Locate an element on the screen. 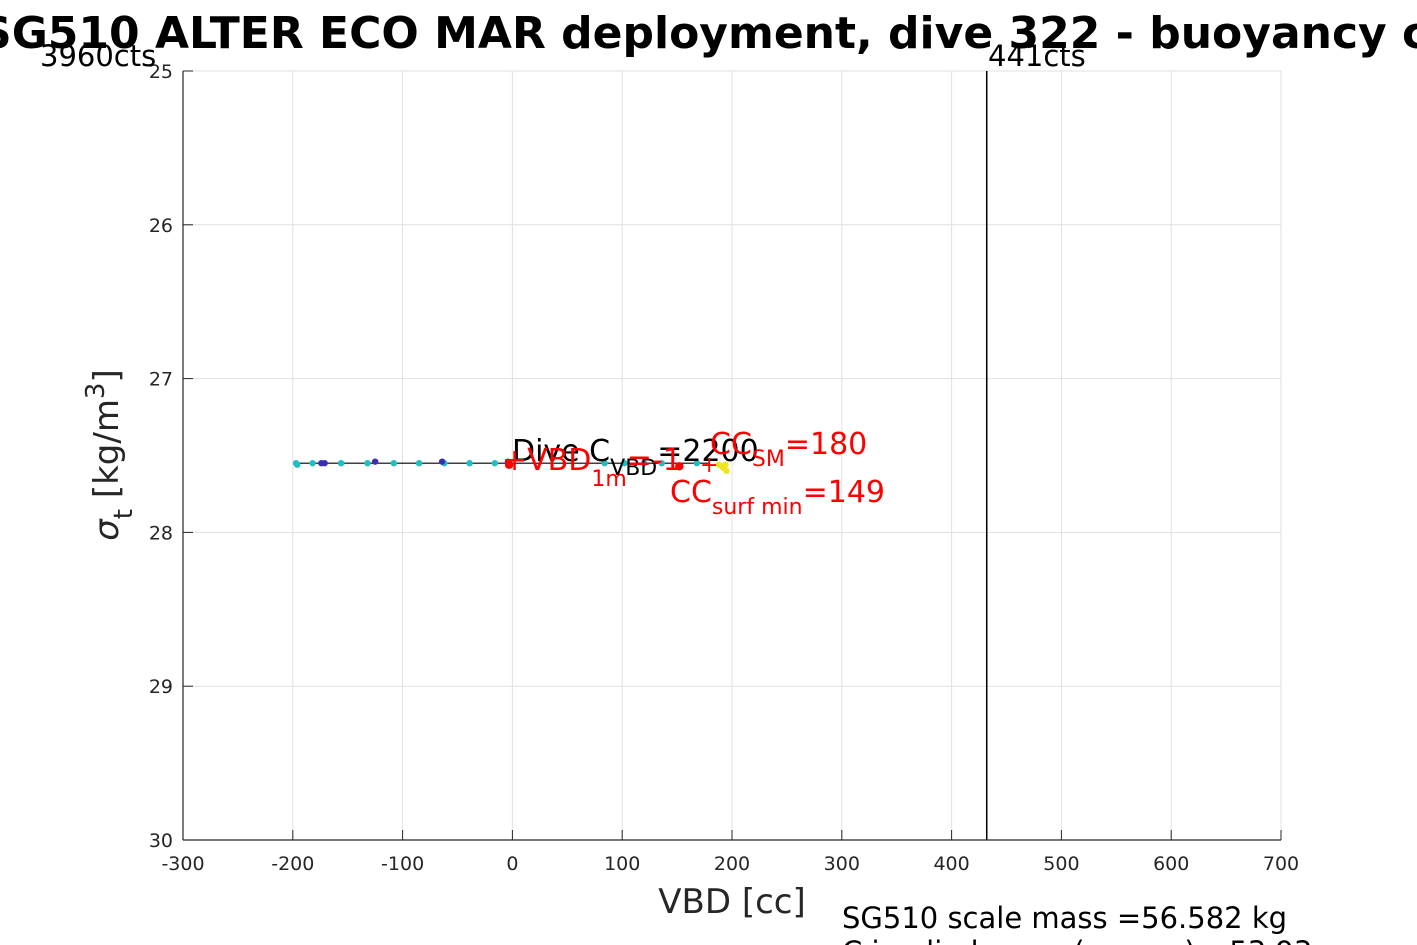 This screenshot has height=945, width=1417. annotation-dive-c-vbd: Dive CVBD=2200 is located at coordinates (635, 457).